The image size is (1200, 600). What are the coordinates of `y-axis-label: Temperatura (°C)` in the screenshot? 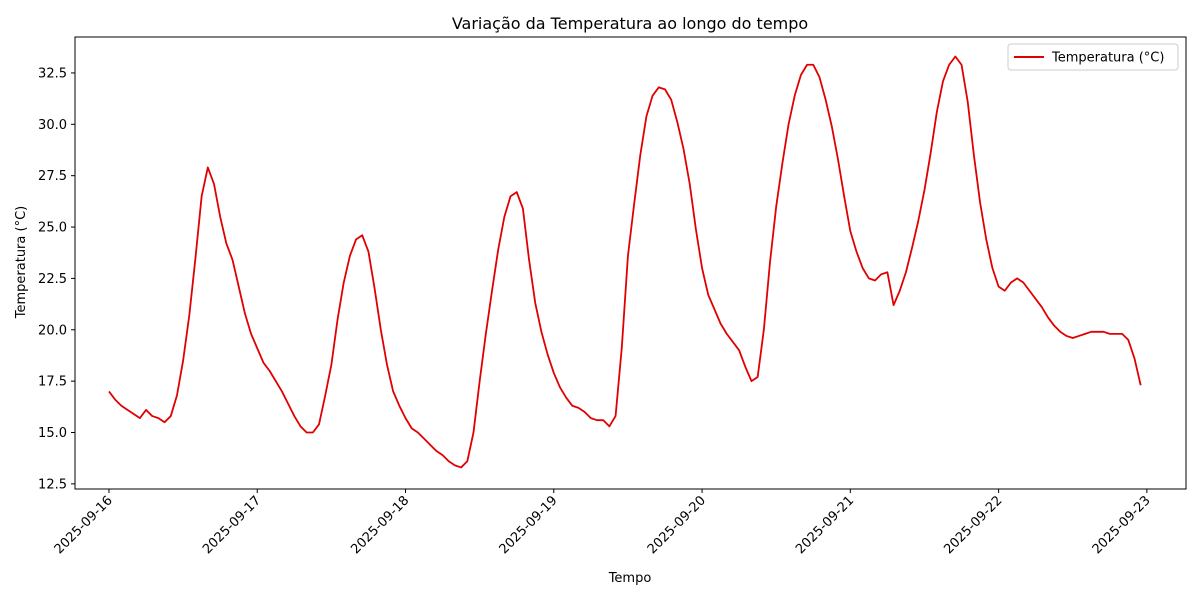 It's located at (21, 262).